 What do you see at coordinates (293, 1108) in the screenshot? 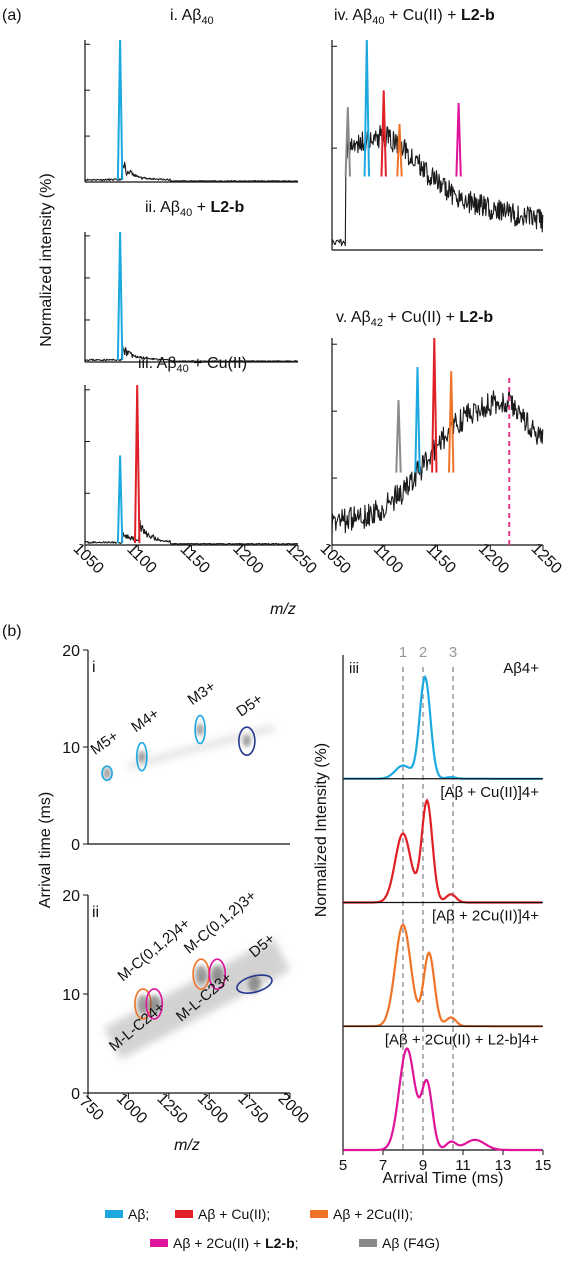
I see `x-tick-label: 2000` at bounding box center [293, 1108].